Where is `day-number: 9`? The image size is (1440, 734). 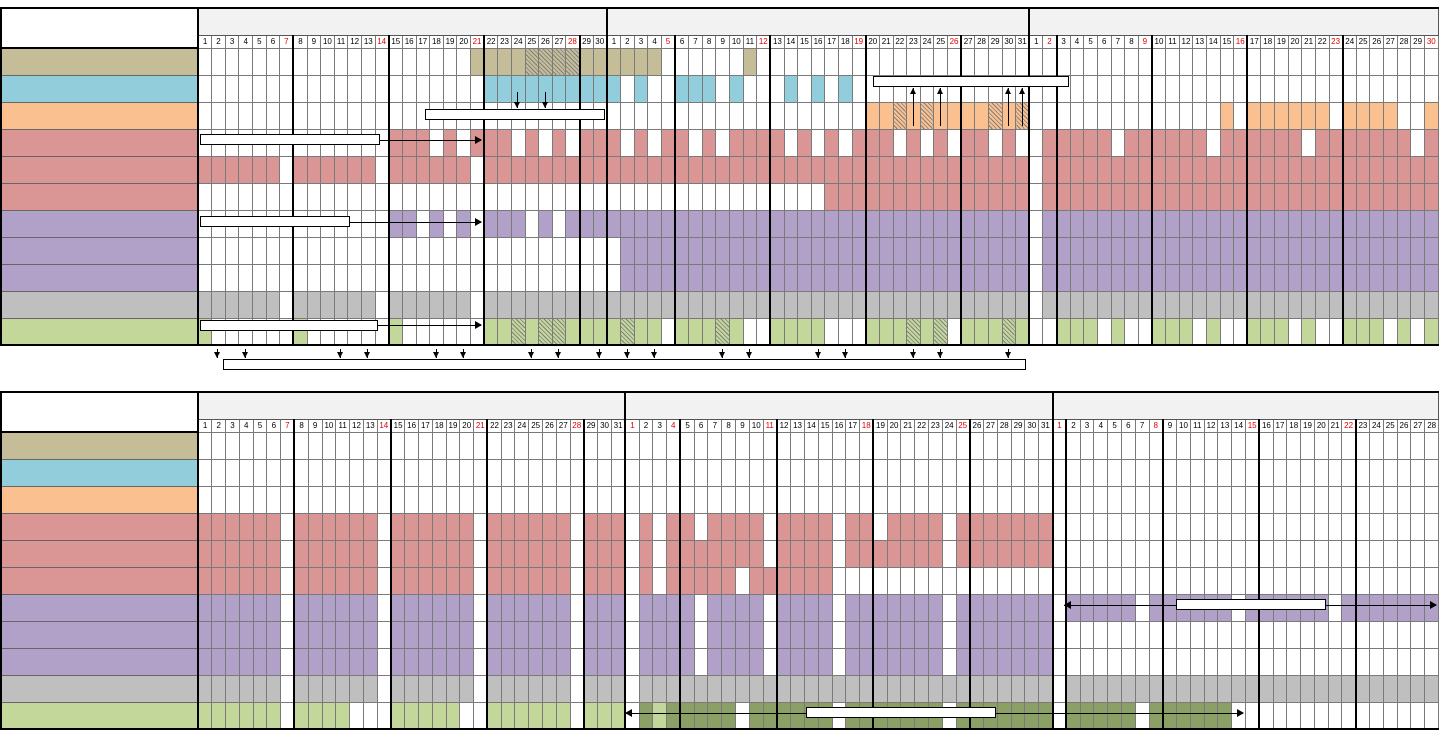
day-number: 9 is located at coordinates (722, 41).